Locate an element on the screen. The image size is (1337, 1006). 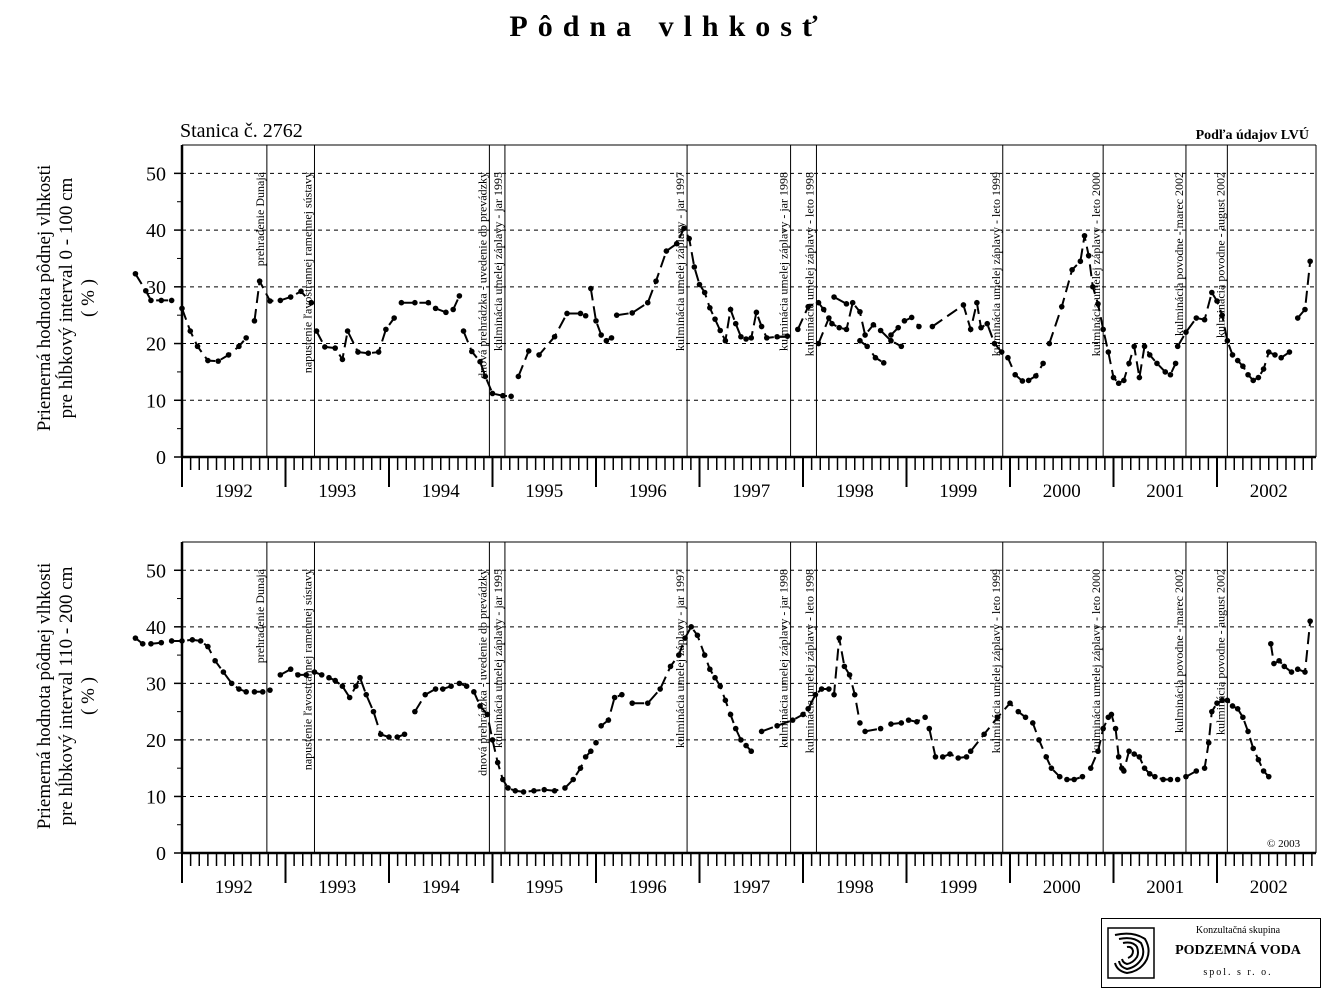
y-tick-label: 20 is located at coordinates (156, 345).